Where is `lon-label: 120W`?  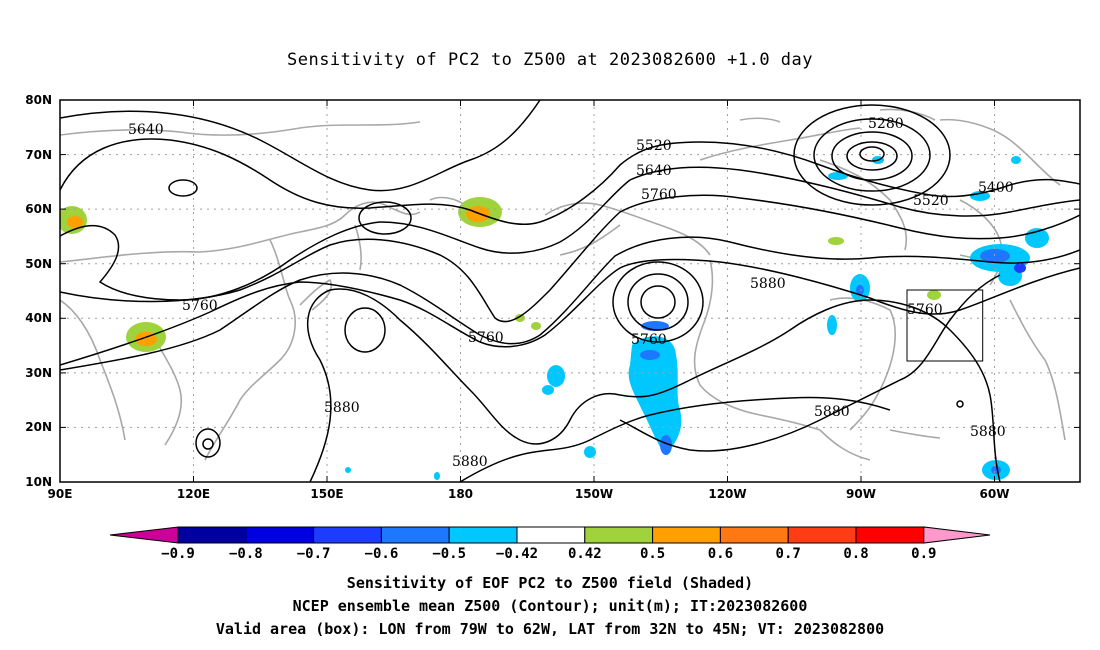 lon-label: 120W is located at coordinates (727, 494).